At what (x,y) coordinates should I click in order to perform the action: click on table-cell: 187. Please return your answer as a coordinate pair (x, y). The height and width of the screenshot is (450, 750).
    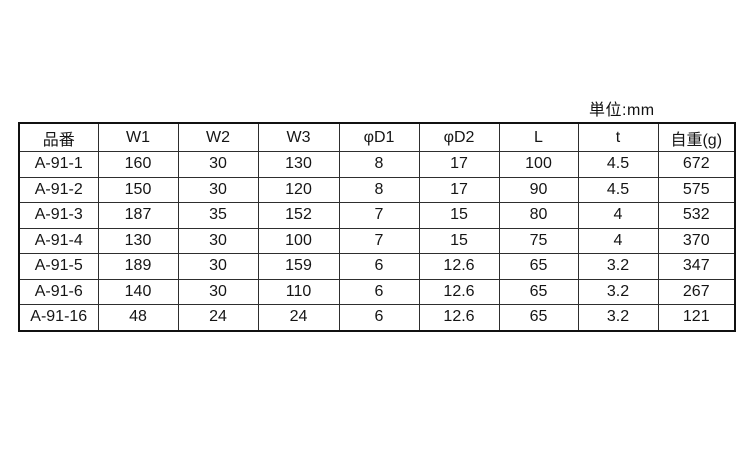
    Looking at the image, I should click on (138, 215).